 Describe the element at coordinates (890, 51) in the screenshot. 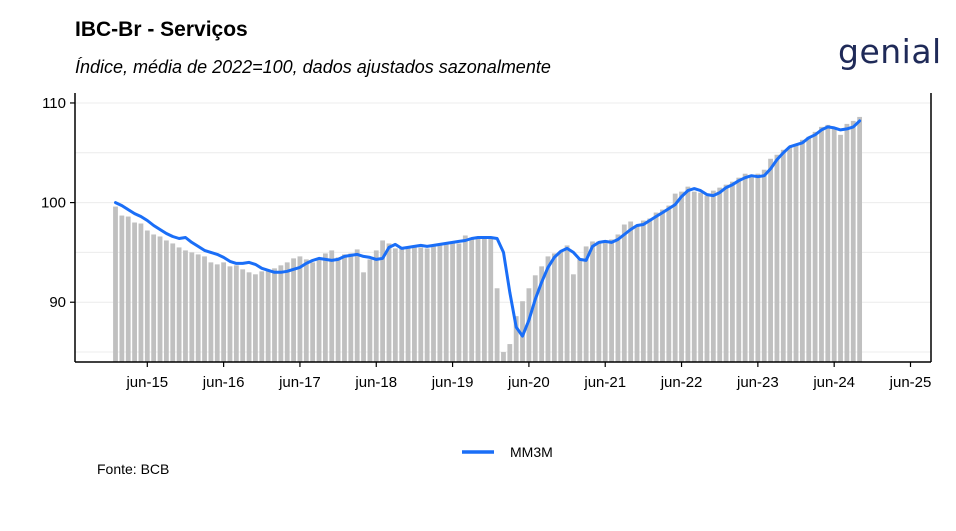

I see `genial-logo: genial` at that location.